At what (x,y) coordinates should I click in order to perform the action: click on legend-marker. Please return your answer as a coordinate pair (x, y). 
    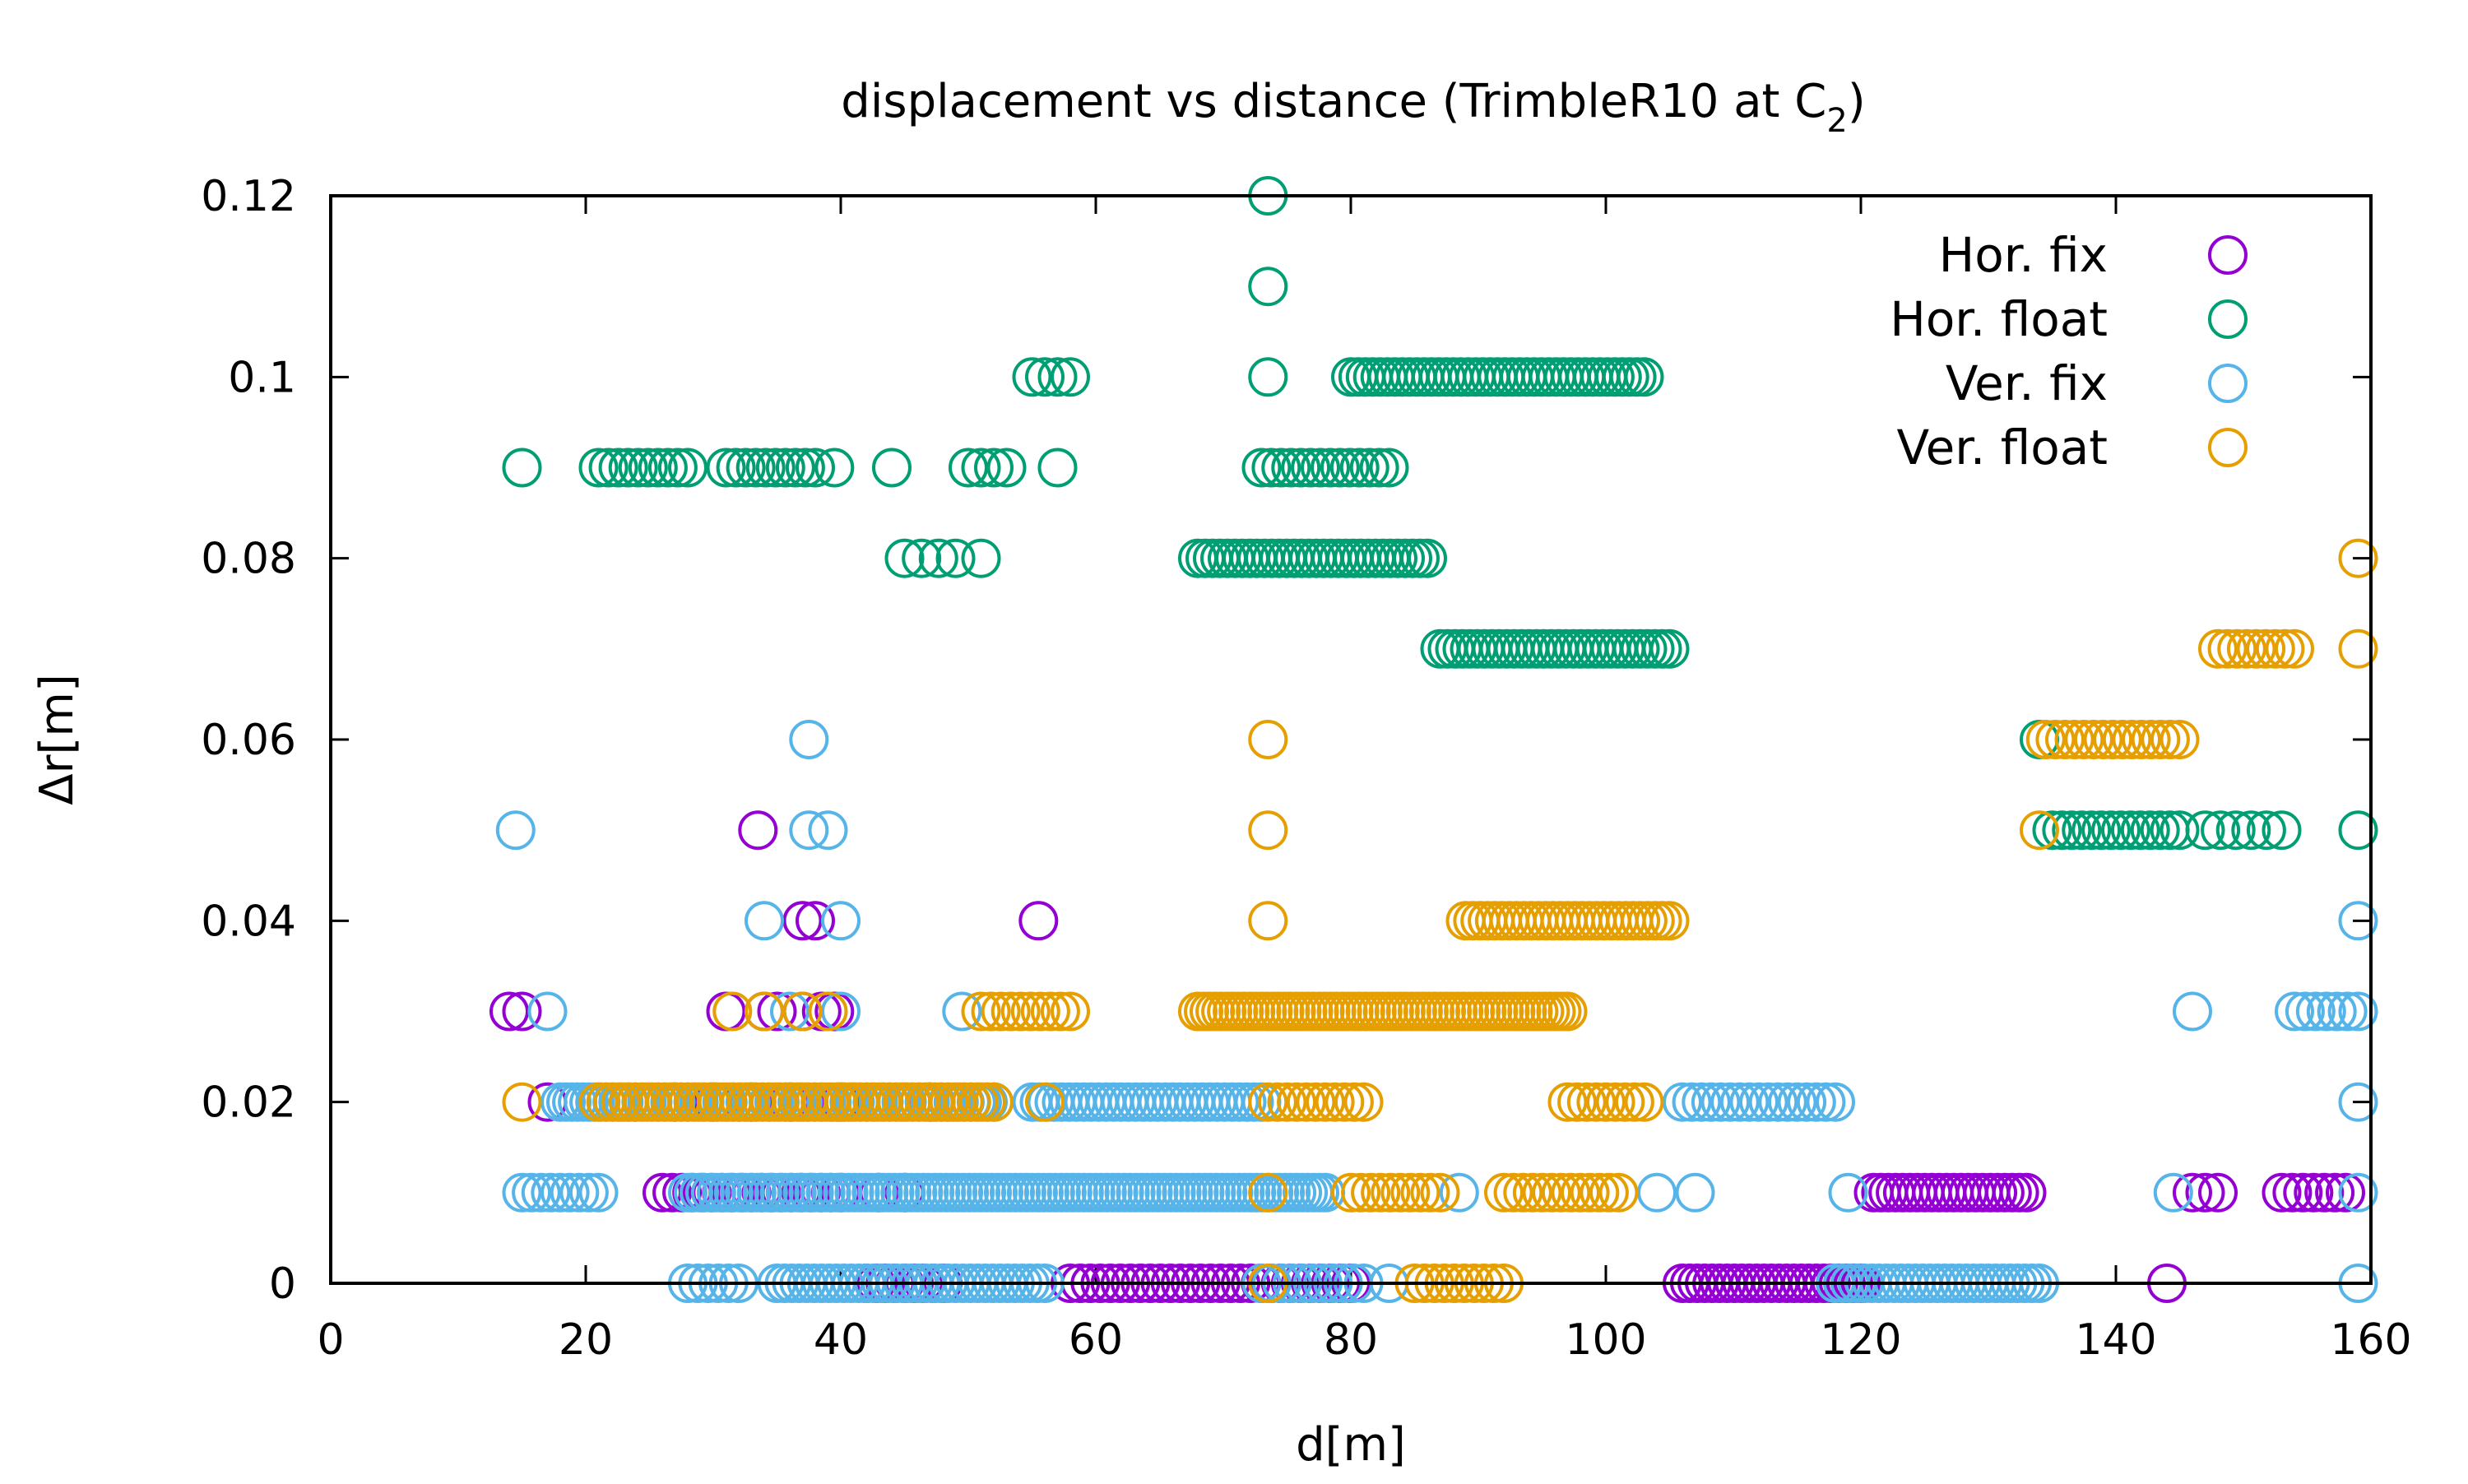
    Looking at the image, I should click on (2228, 383).